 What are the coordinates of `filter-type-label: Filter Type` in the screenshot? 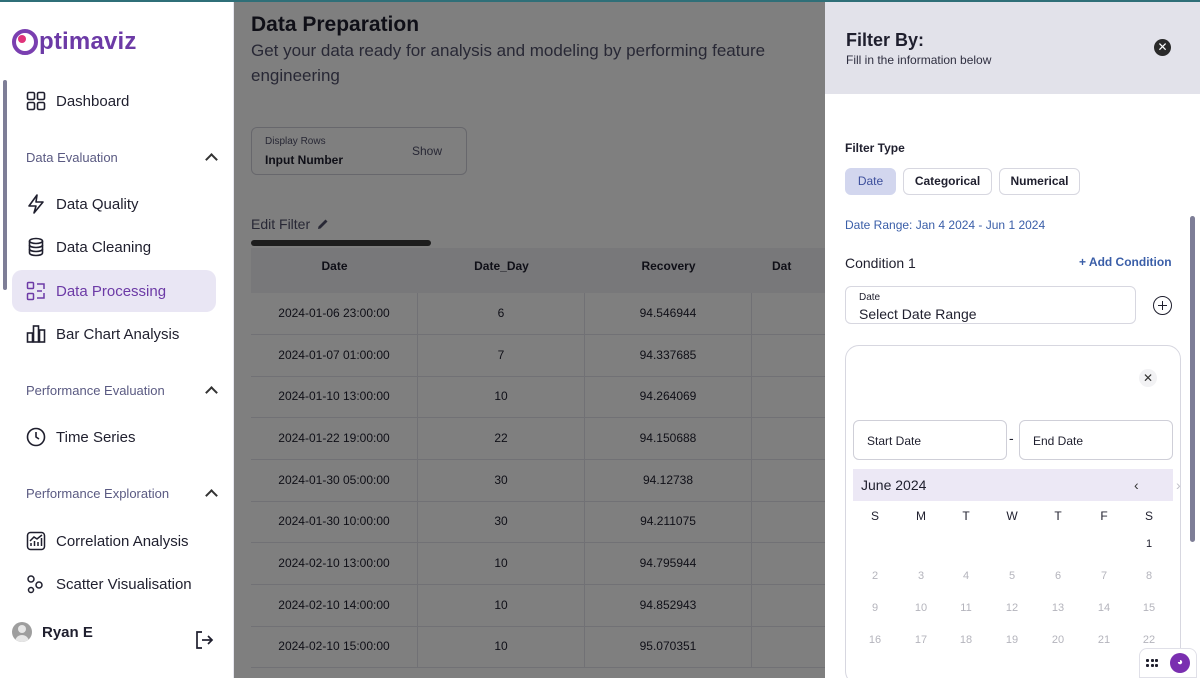 It's located at (875, 148).